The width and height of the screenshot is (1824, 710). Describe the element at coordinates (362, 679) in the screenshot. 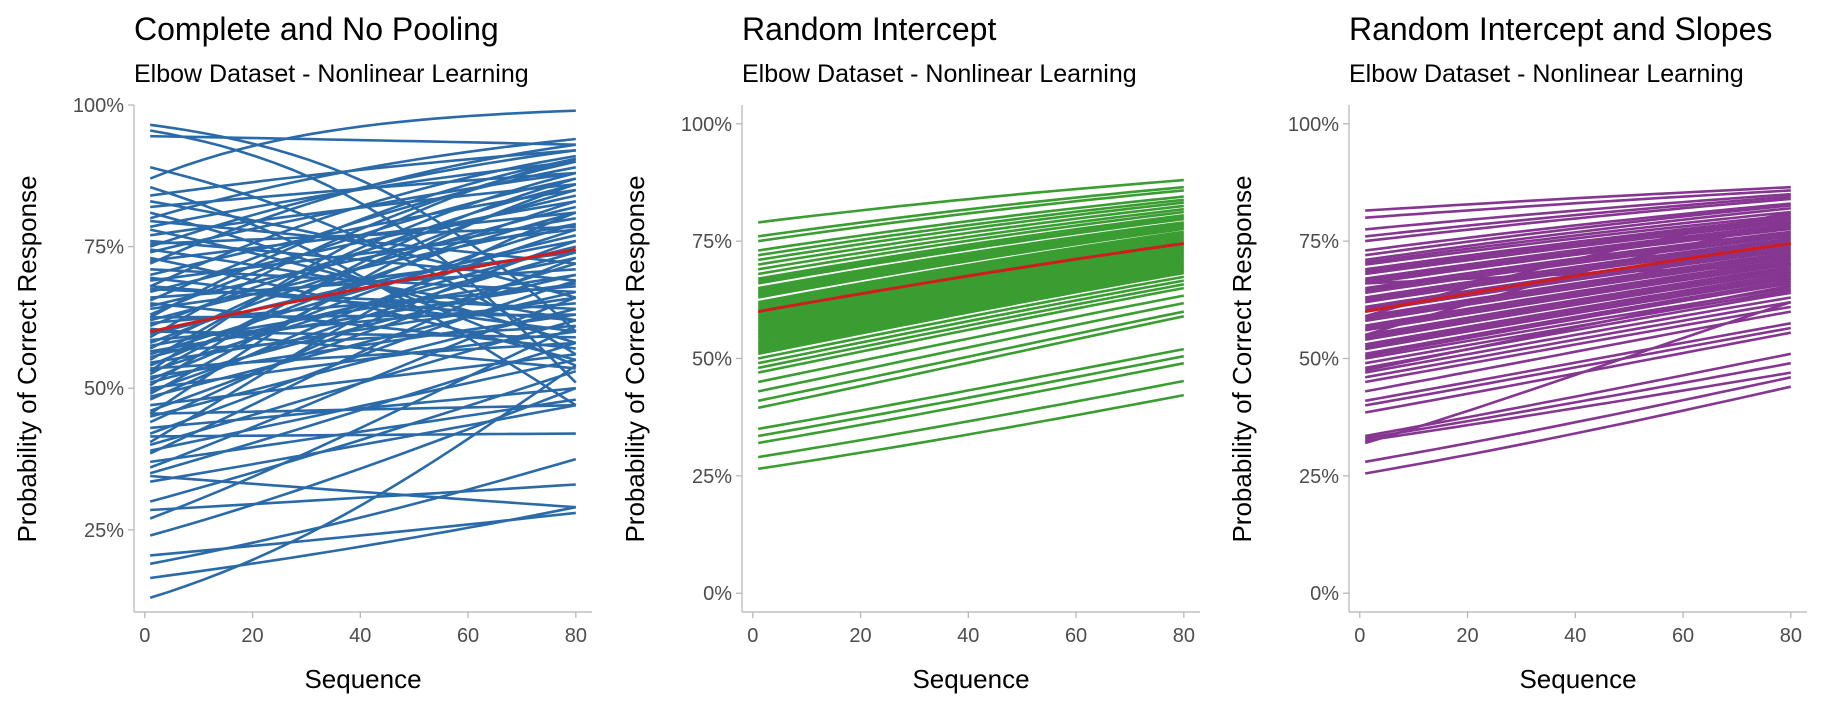

I see `x-axis-label: Sequence` at that location.